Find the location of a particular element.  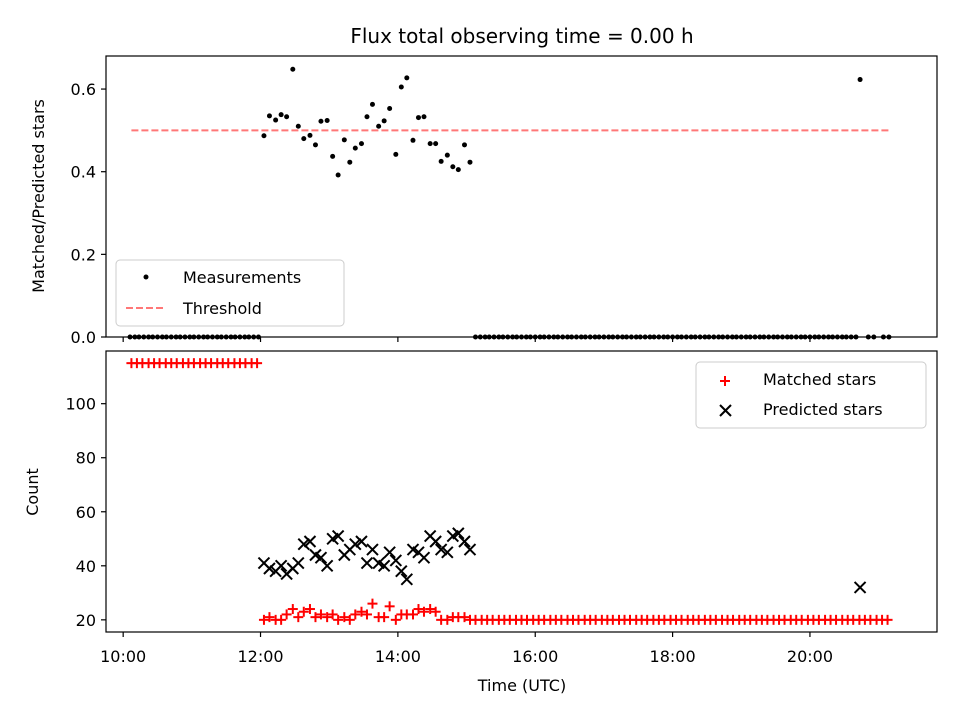

top-y-tick-label: 0.2 is located at coordinates (83, 254).